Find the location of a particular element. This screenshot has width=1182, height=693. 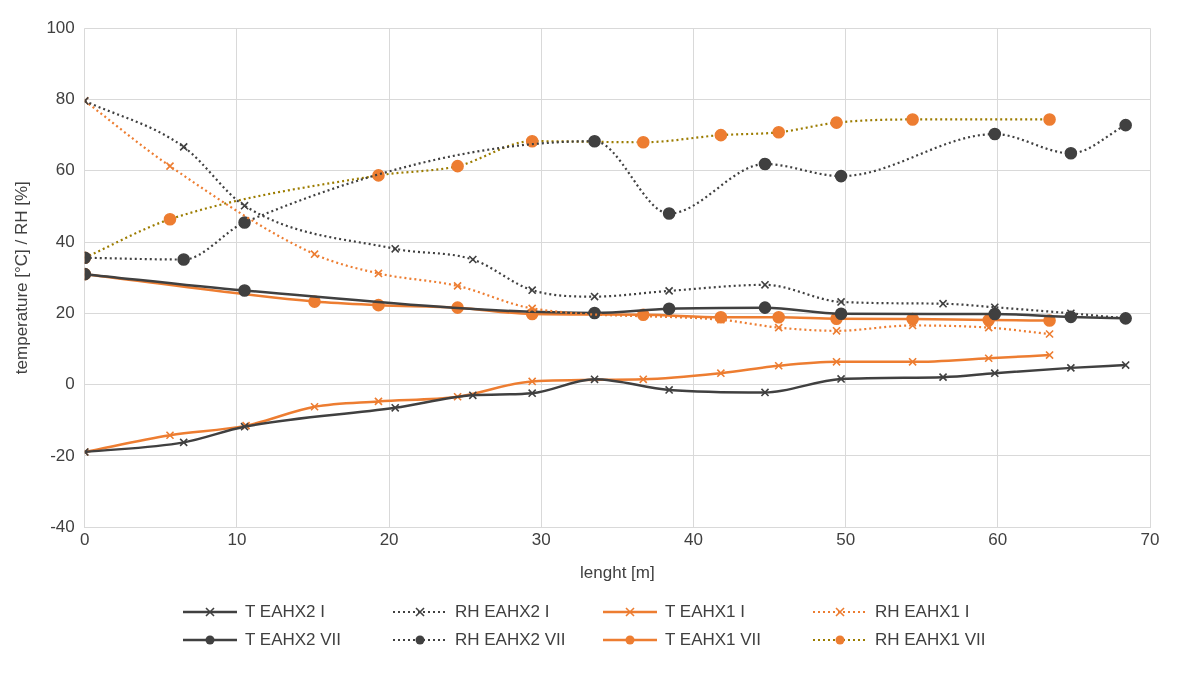

x-tick-label: 0 is located at coordinates (85, 540).